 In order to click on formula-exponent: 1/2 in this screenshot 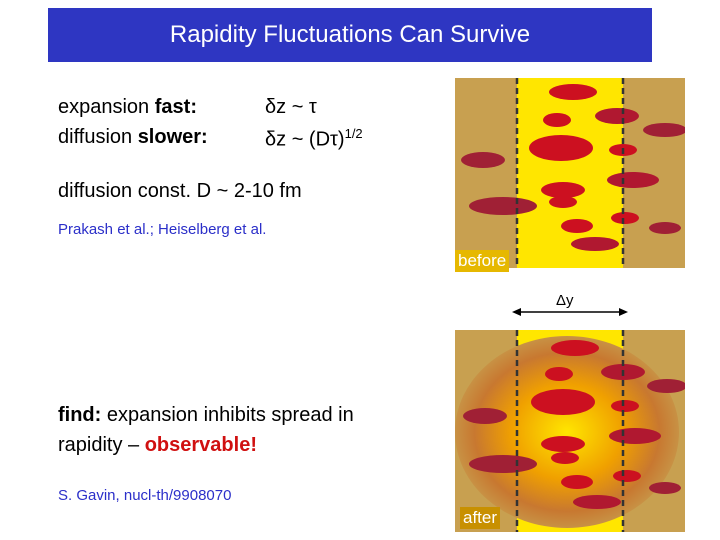, I will do `click(353, 133)`.